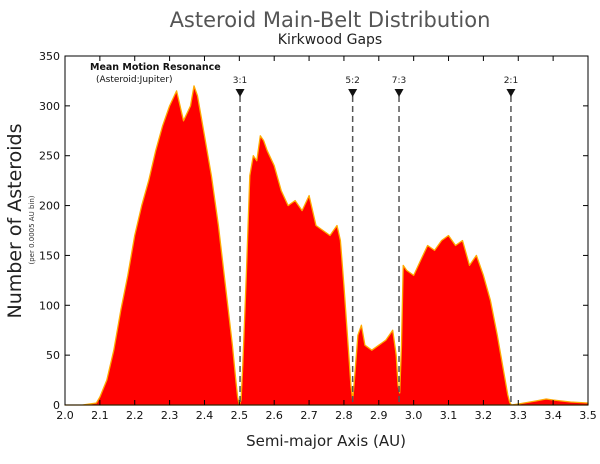 The height and width of the screenshot is (464, 600). Describe the element at coordinates (49, 255) in the screenshot. I see `y-tick-label: 150` at that location.